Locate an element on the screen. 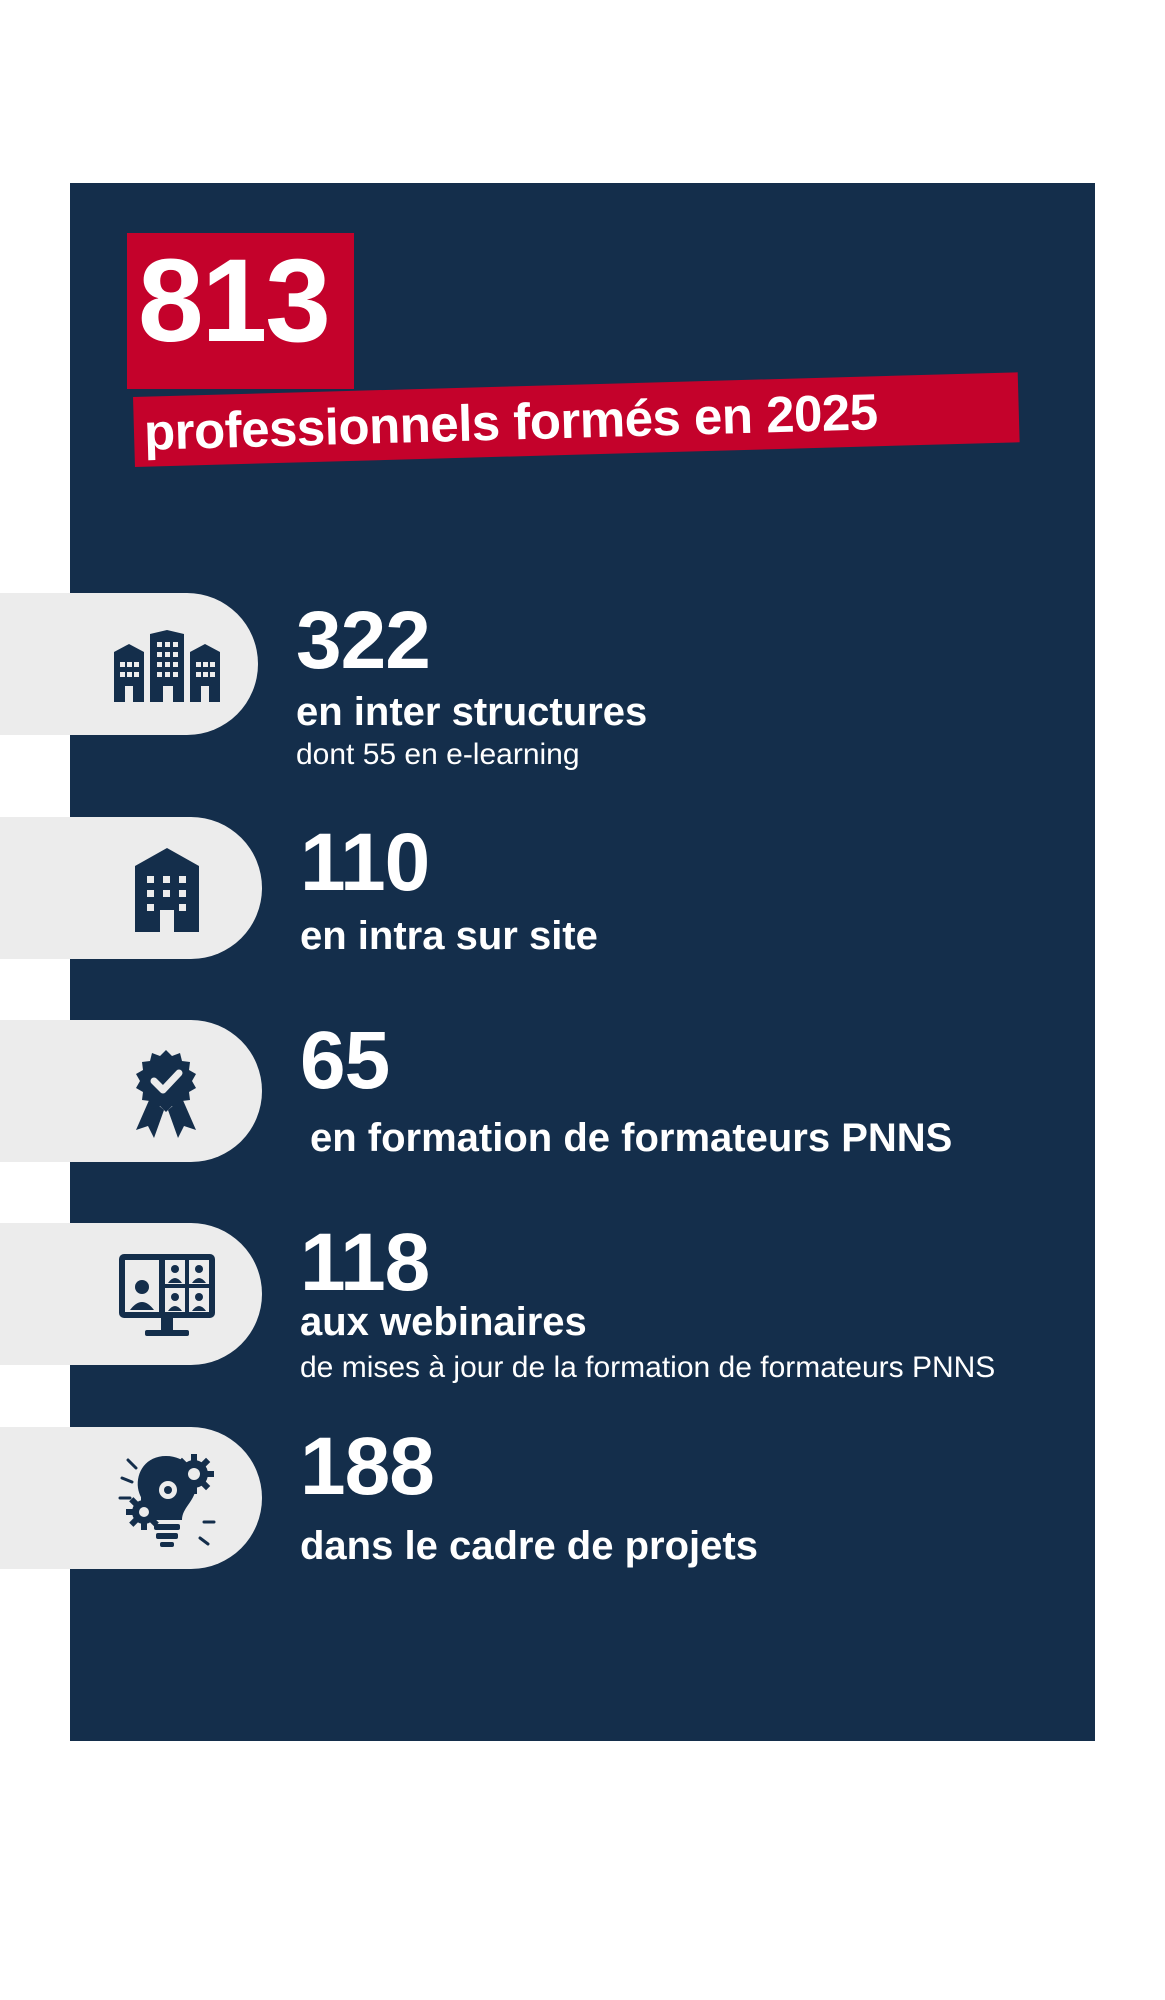 This screenshot has width=1165, height=2000. award-badge-icon is located at coordinates (166, 1094).